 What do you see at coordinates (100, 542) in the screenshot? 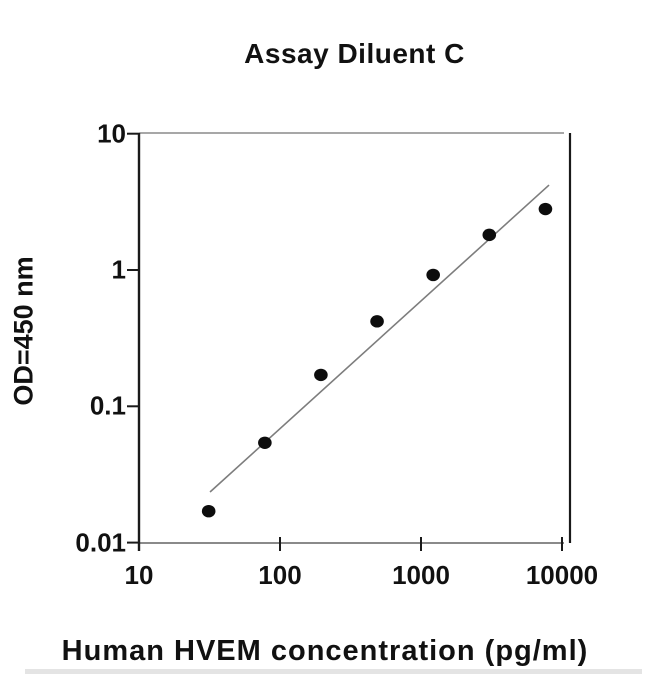
I see `y-tick-label: 0.01` at bounding box center [100, 542].